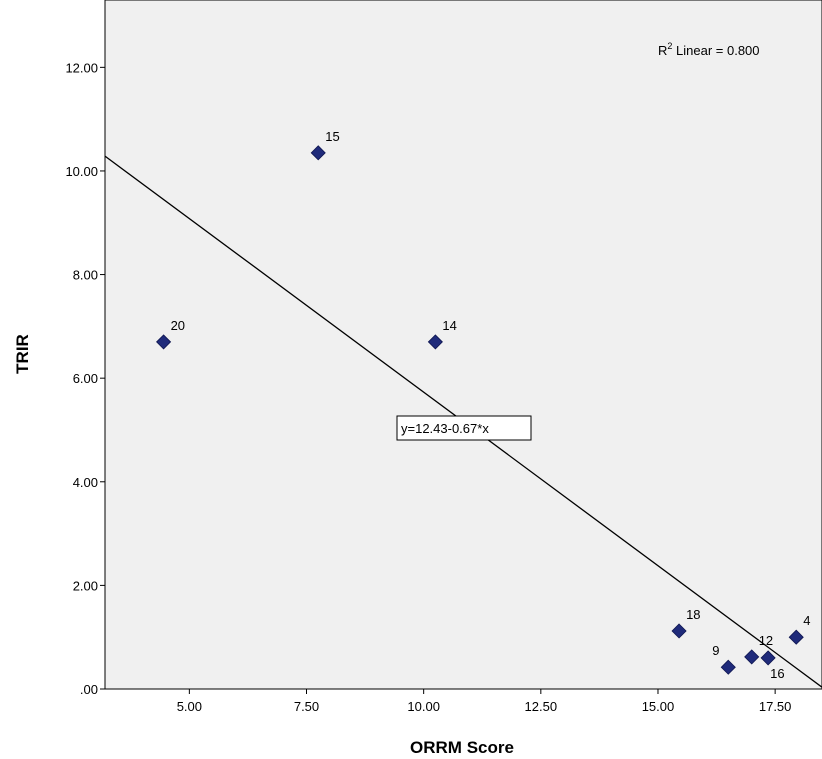 This screenshot has height=759, width=822. What do you see at coordinates (541, 706) in the screenshot?
I see `x-tick-label: 12.50` at bounding box center [541, 706].